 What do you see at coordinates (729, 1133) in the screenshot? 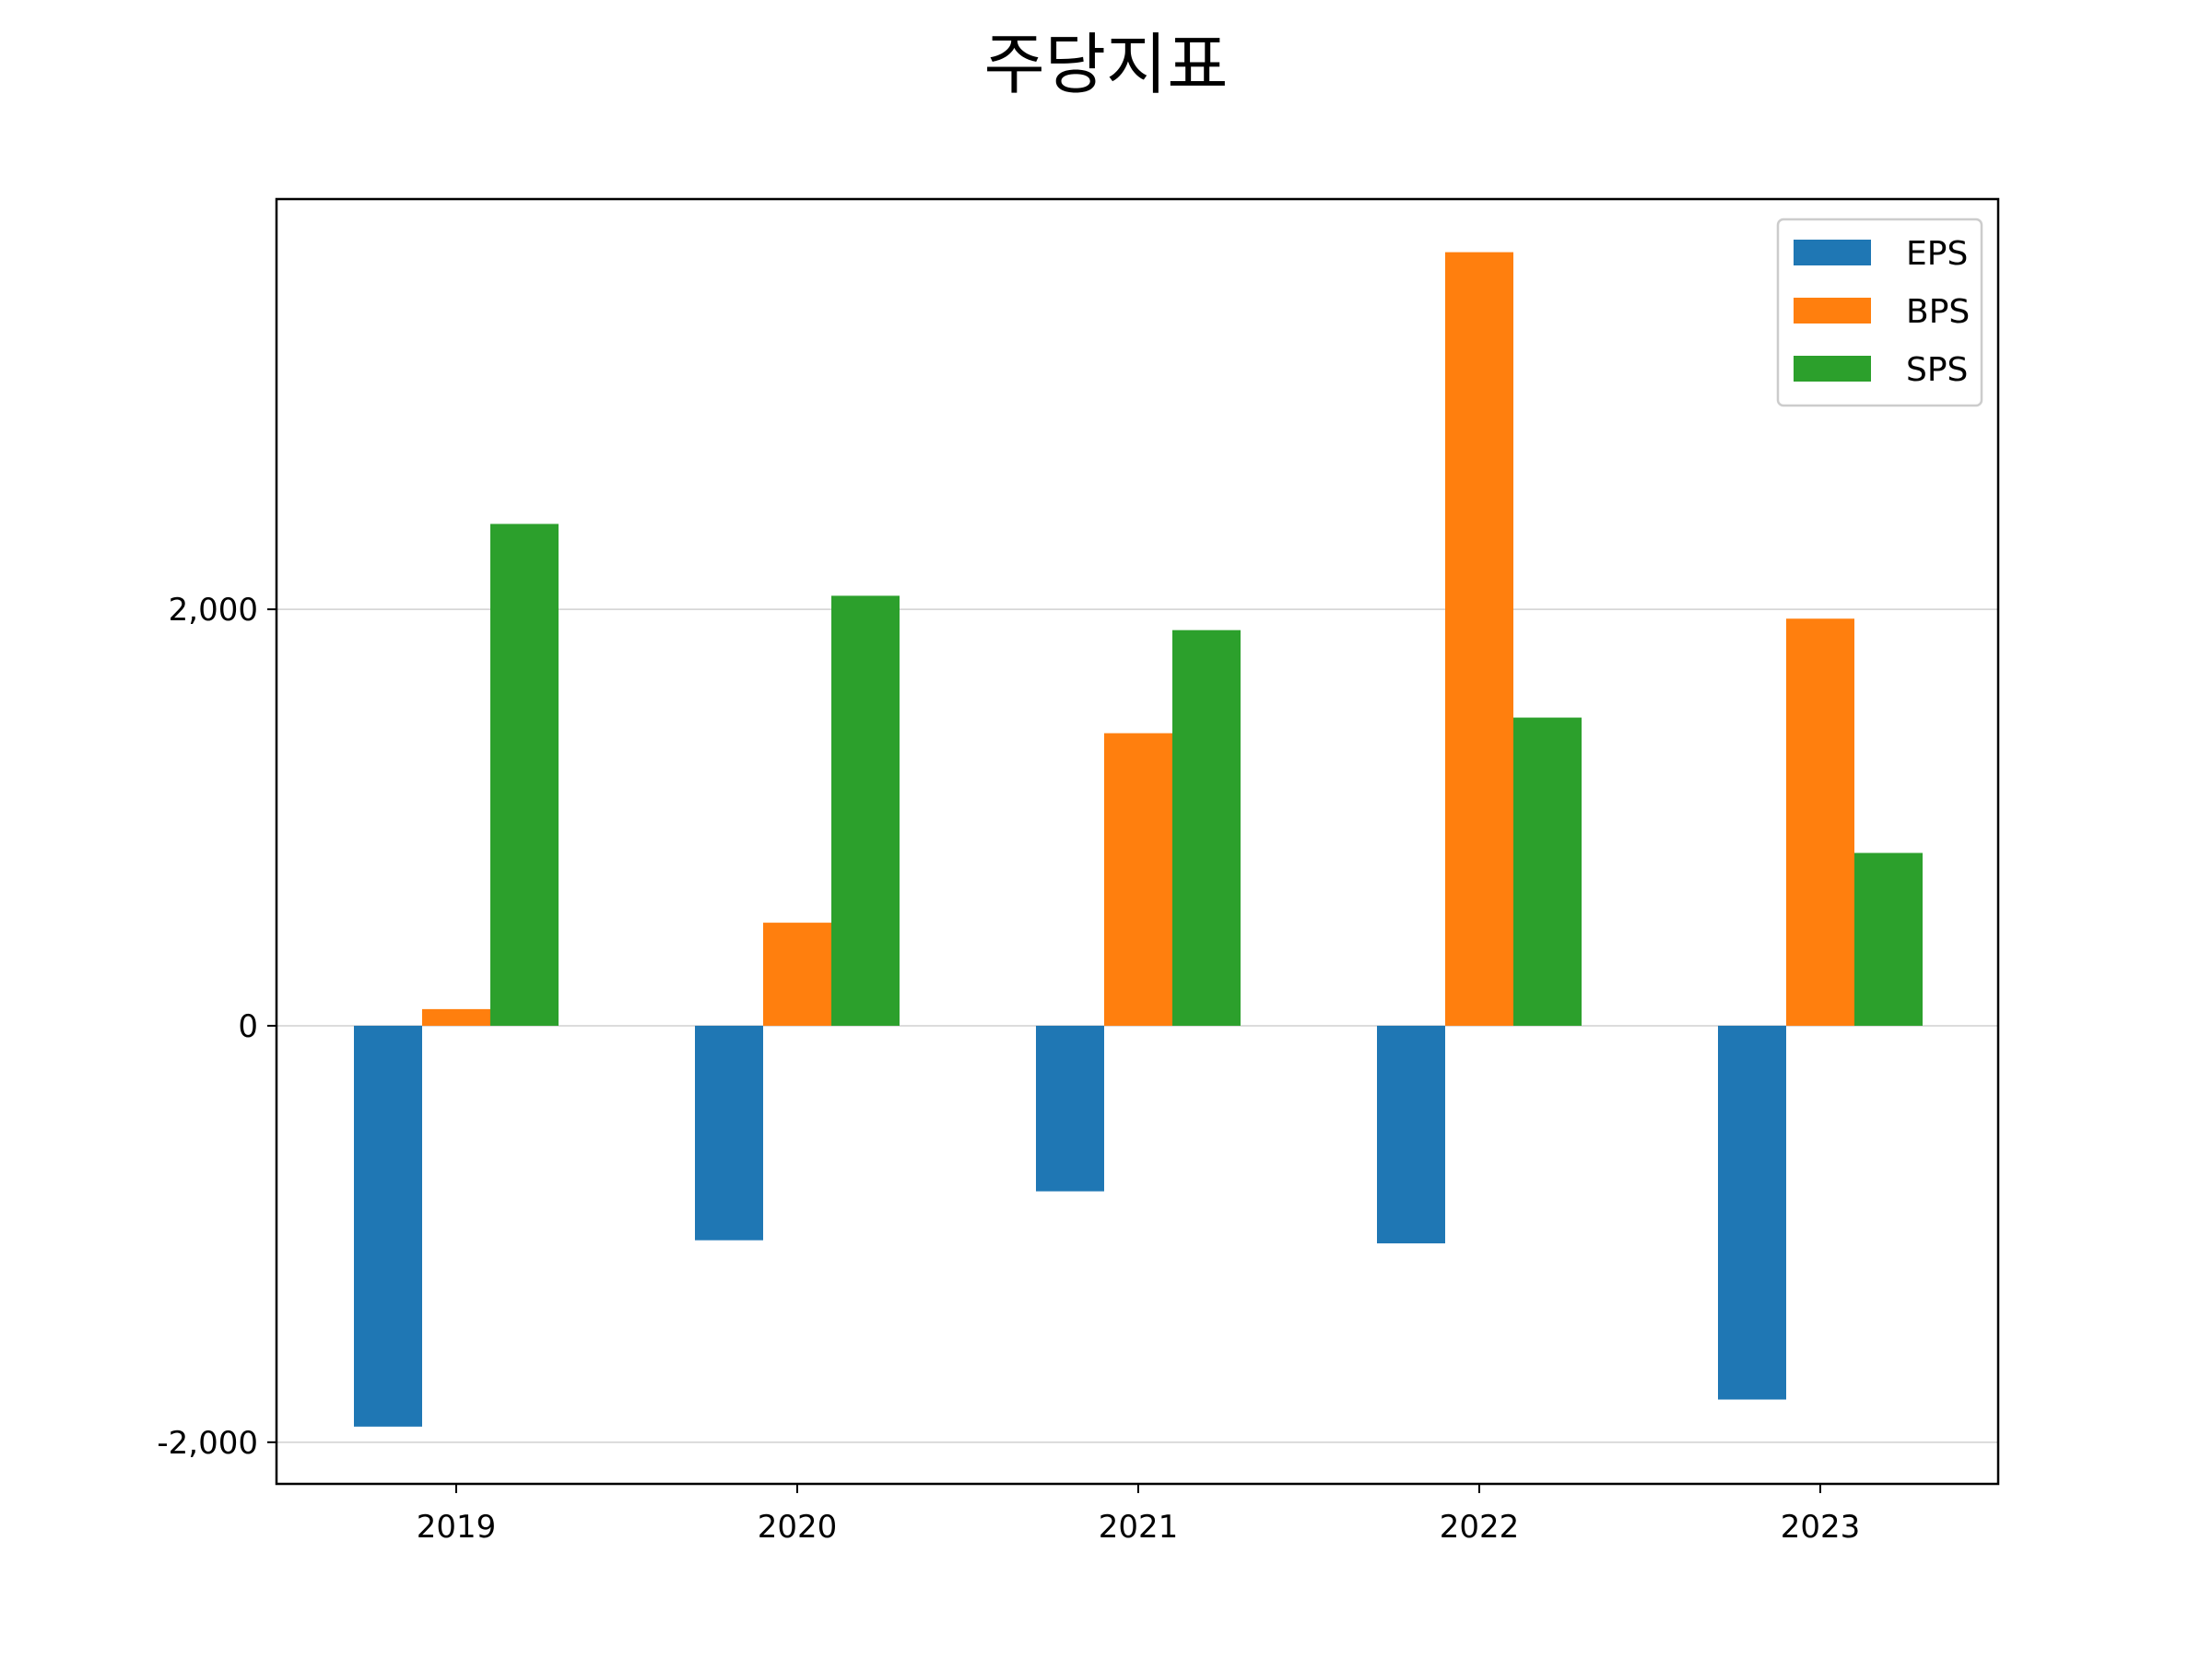
I see `bar-eps-2020` at bounding box center [729, 1133].